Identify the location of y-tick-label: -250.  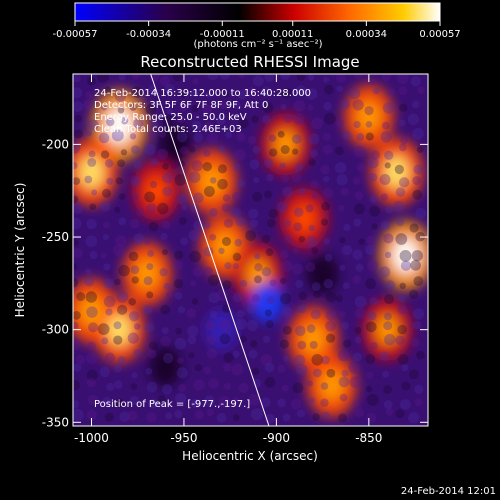
(55, 237).